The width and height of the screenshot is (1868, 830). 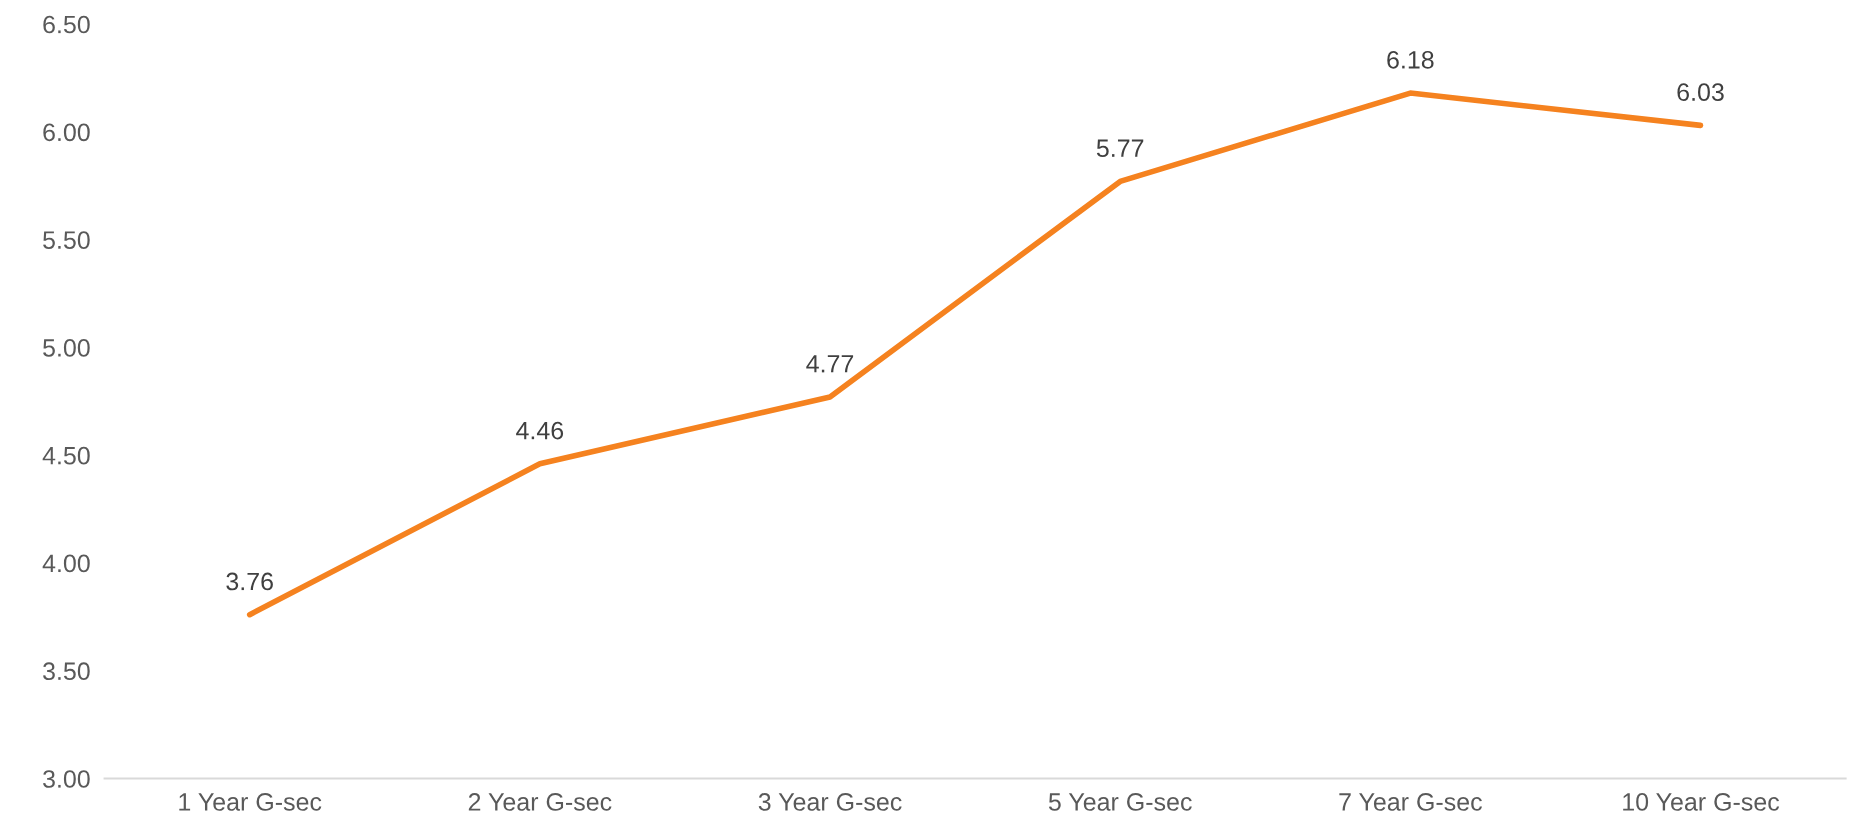 I want to click on data-label: 6.18, so click(x=1410, y=59).